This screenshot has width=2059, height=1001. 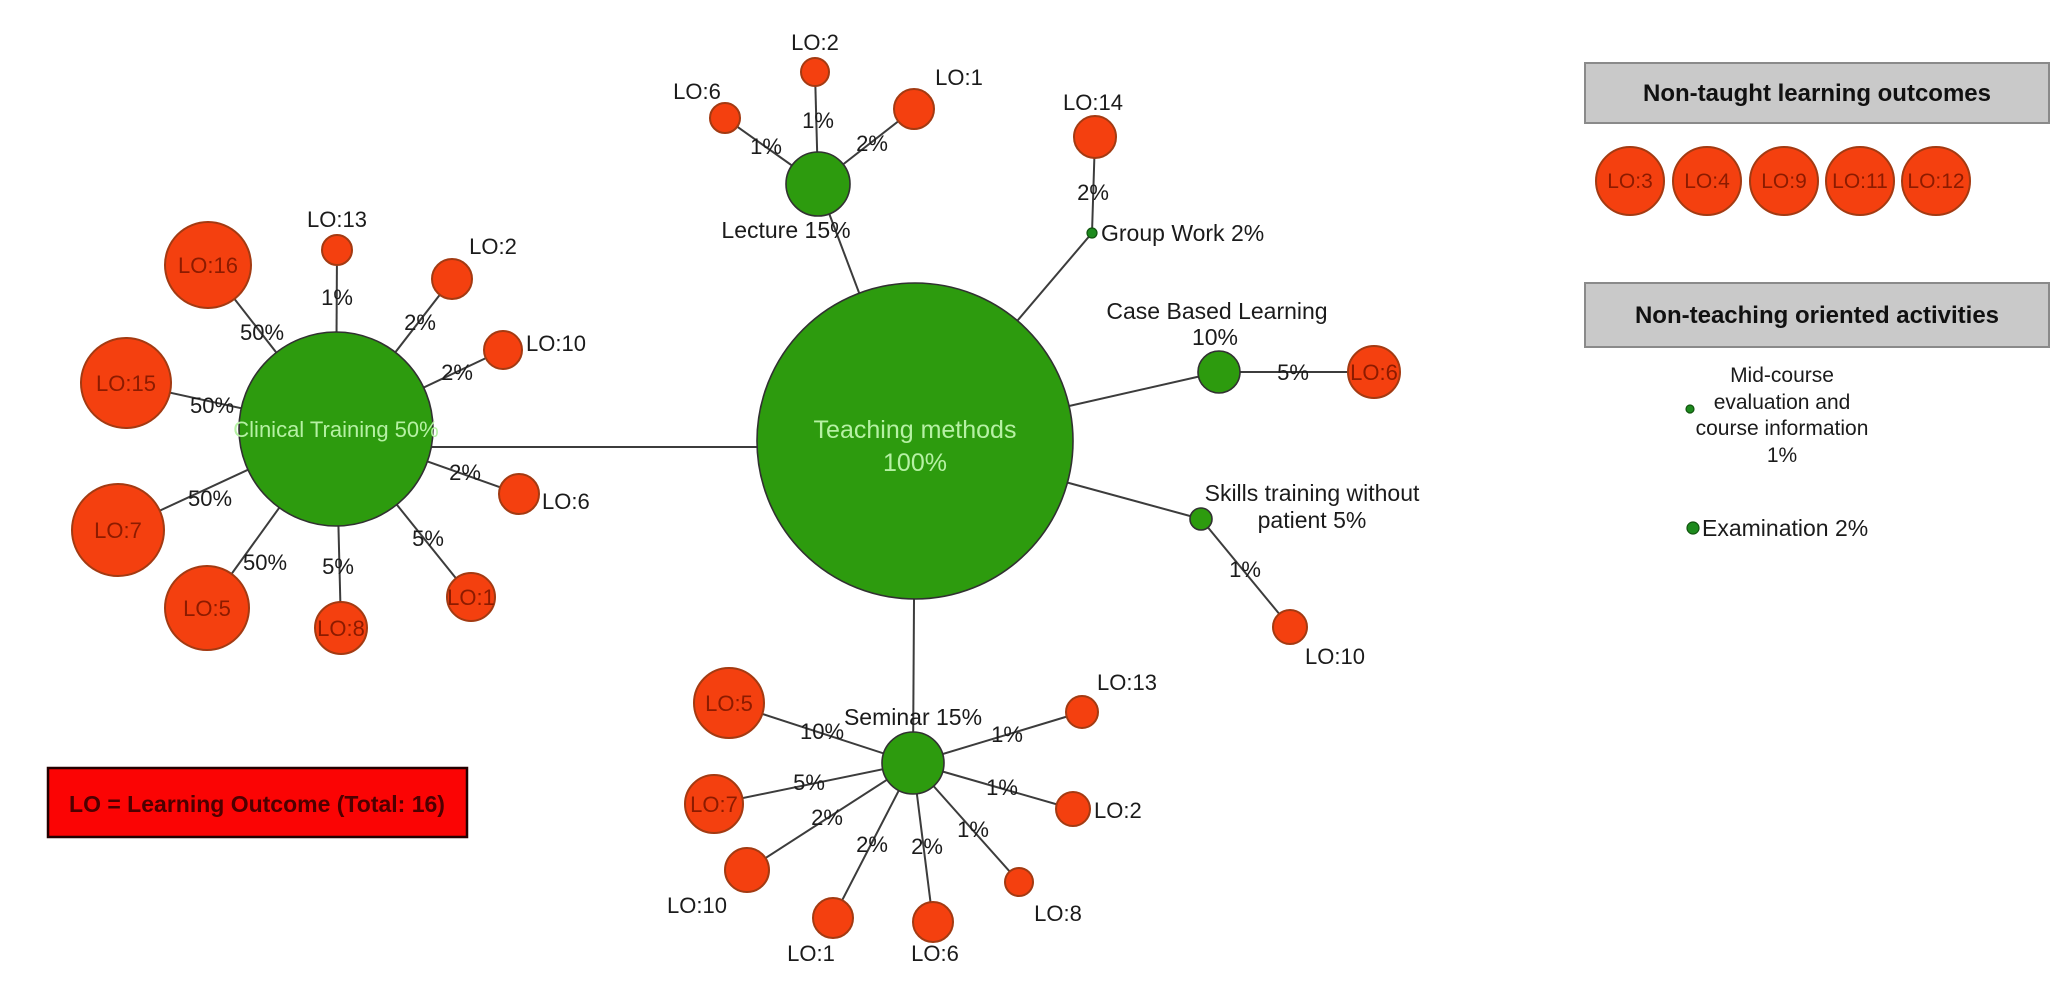 I want to click on clinical-lo10-pct: 2%, so click(x=457, y=372).